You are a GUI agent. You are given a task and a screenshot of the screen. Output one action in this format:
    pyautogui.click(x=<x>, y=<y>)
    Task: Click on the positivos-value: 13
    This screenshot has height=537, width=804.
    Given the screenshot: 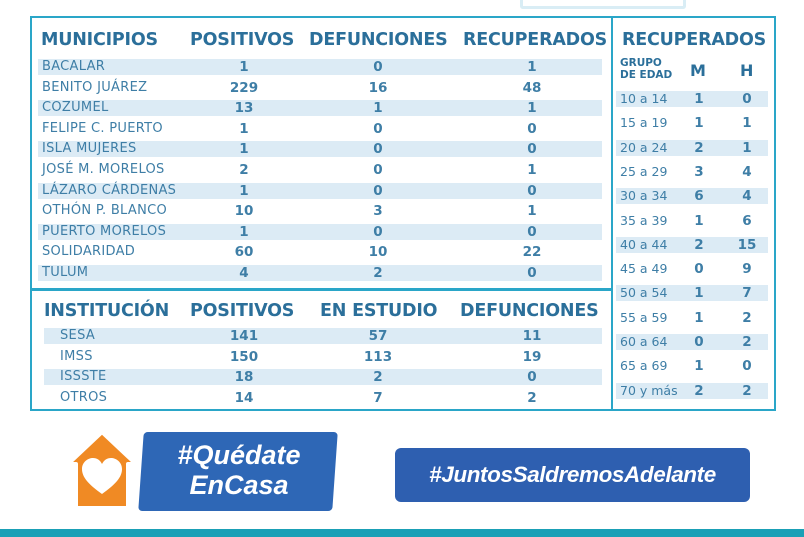 What is the action you would take?
    pyautogui.click(x=244, y=108)
    